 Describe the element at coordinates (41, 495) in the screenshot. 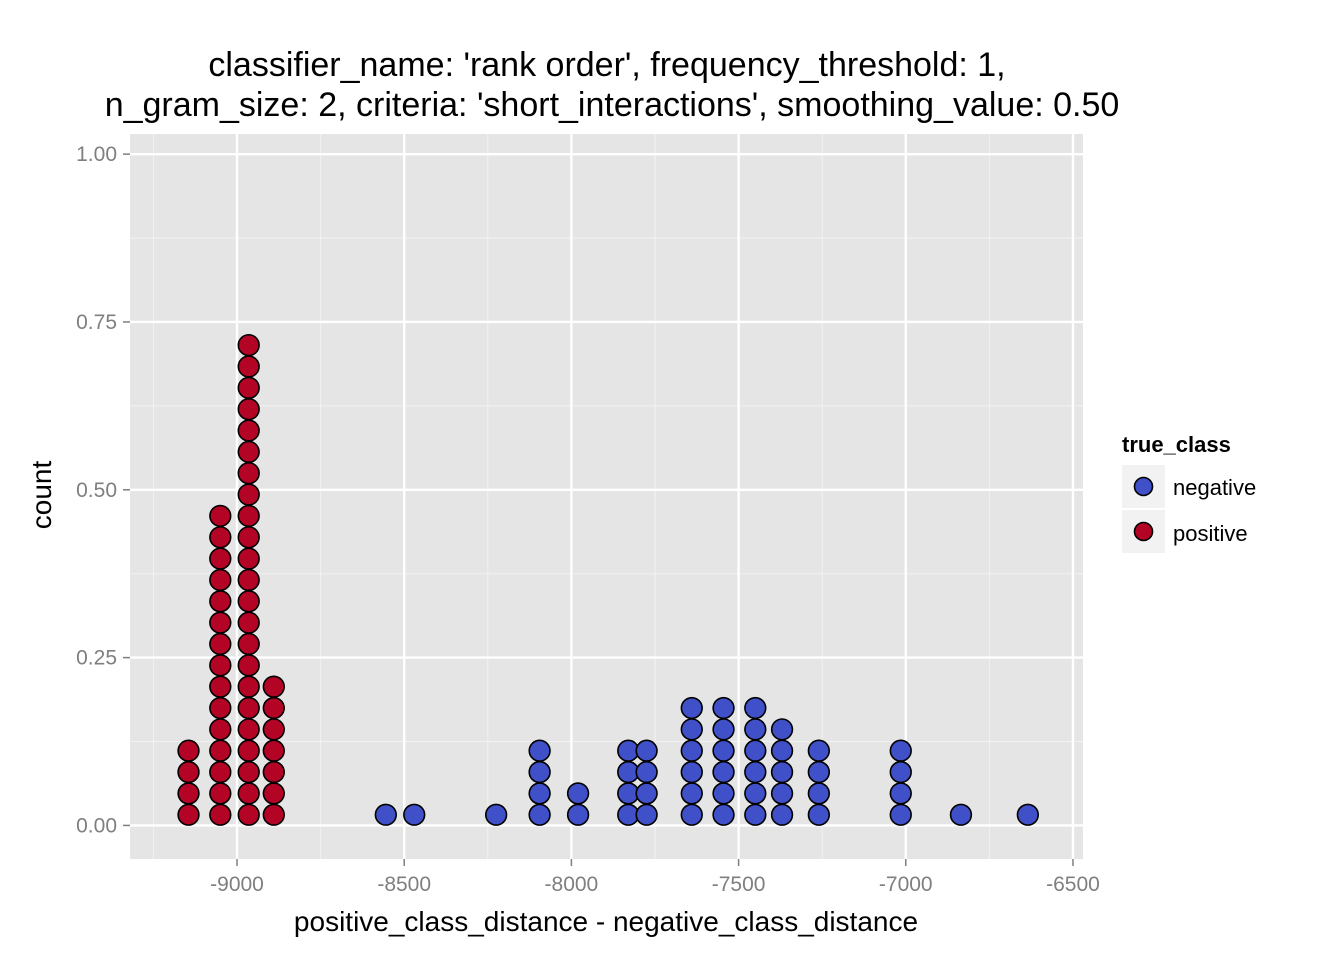

I see `y-axis-title: count` at that location.